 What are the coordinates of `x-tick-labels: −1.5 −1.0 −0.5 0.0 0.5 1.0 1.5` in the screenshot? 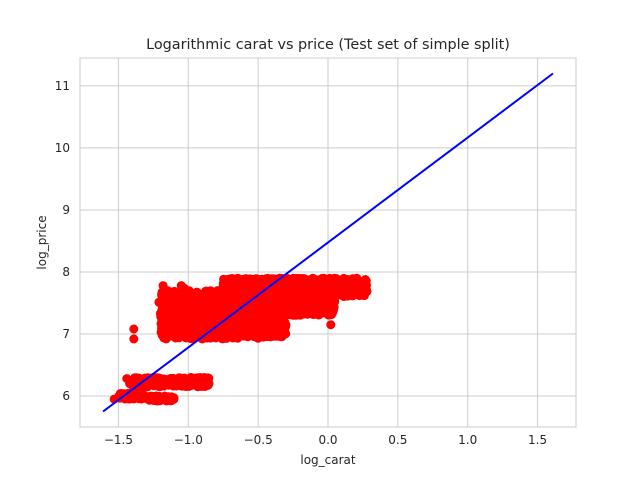 It's located at (325, 440).